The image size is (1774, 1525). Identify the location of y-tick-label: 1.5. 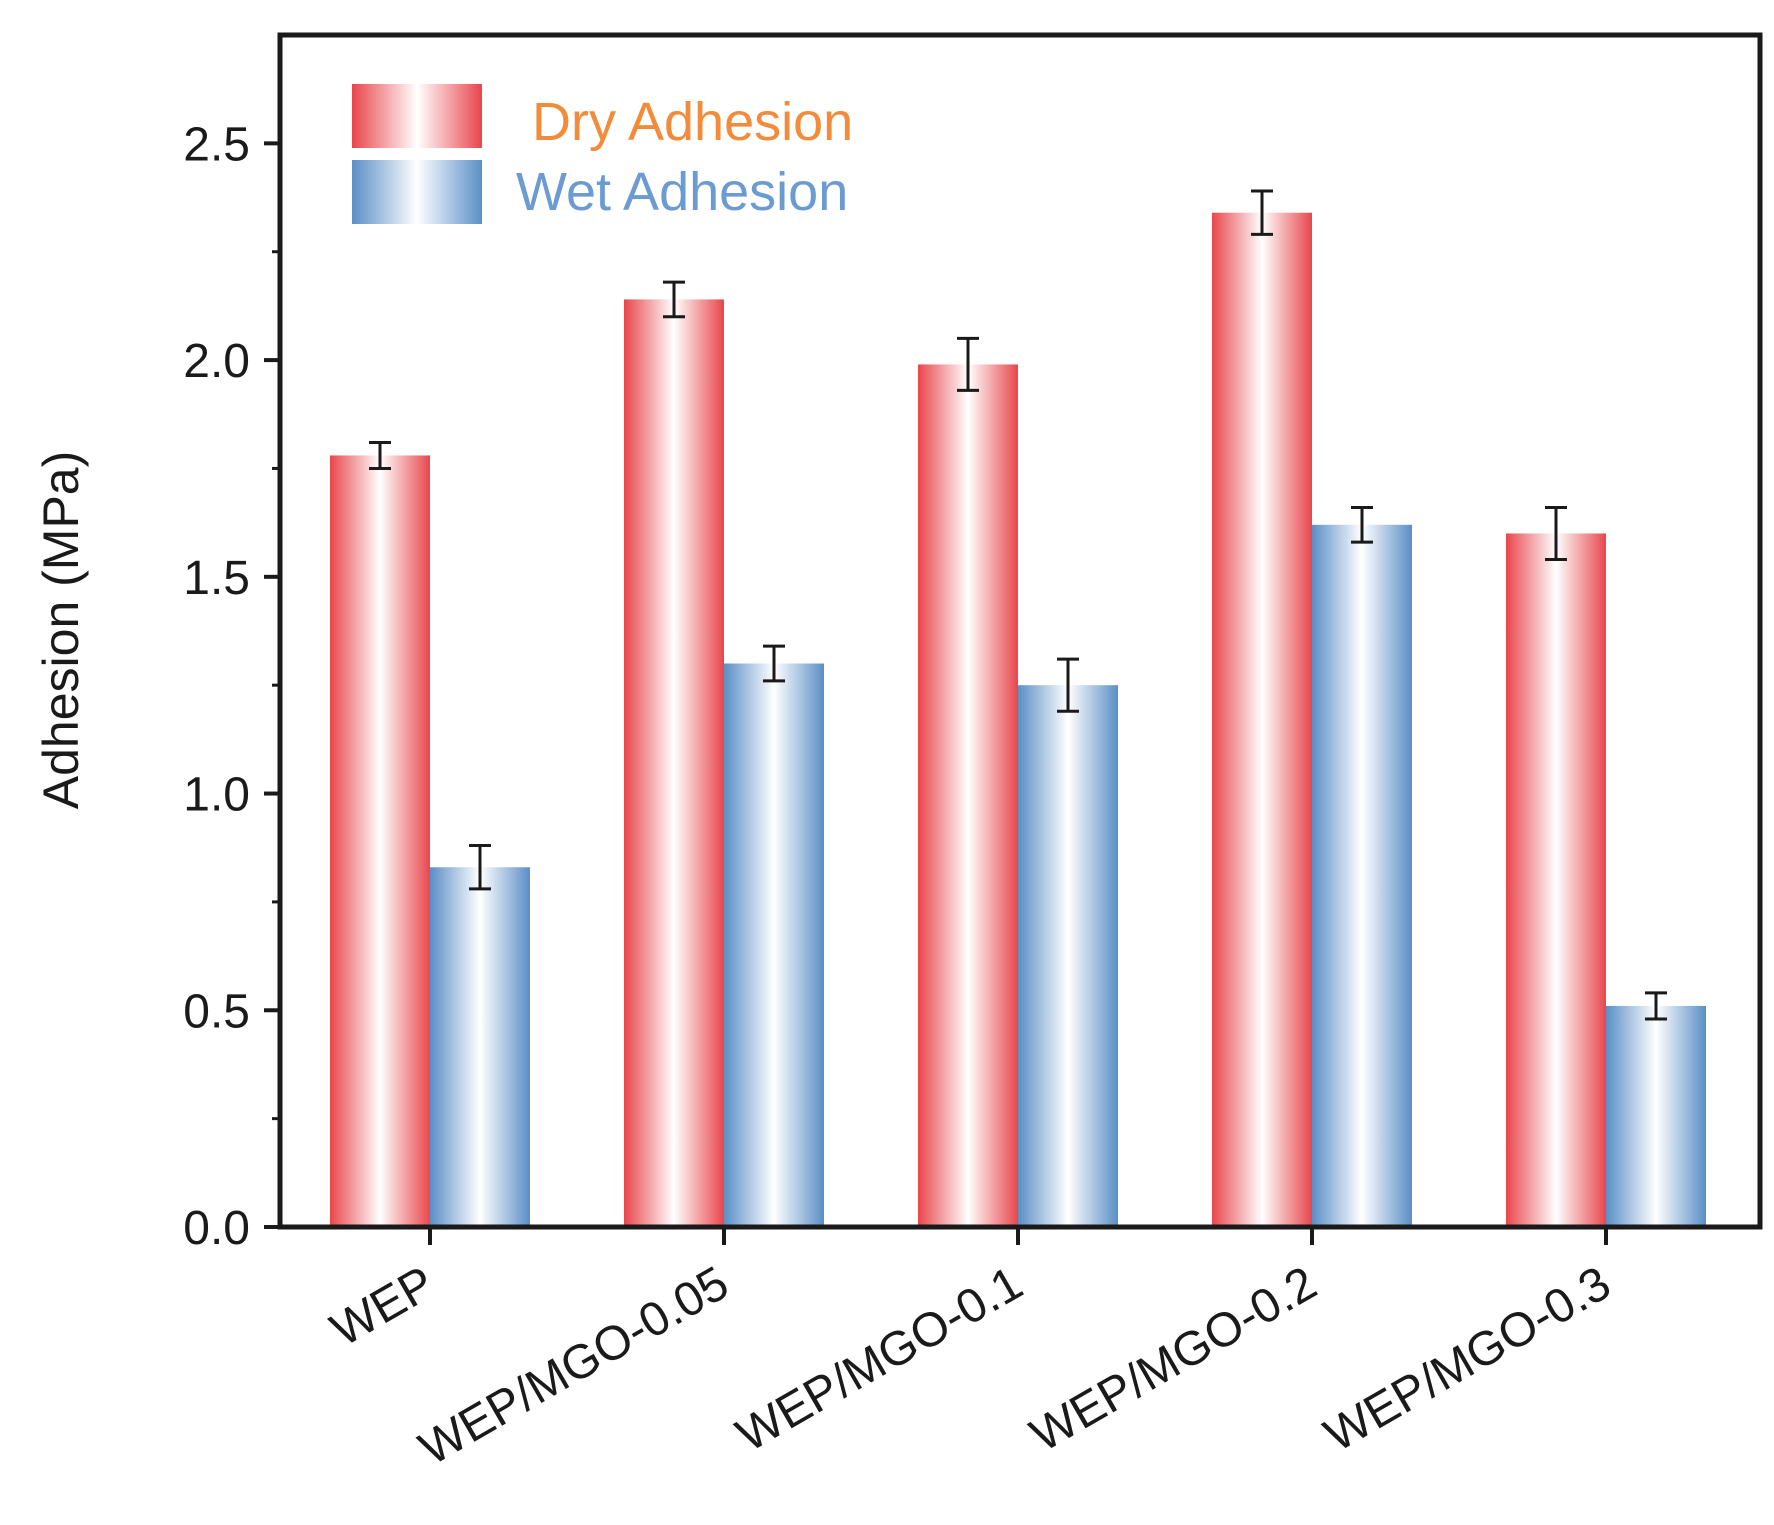
(216, 578).